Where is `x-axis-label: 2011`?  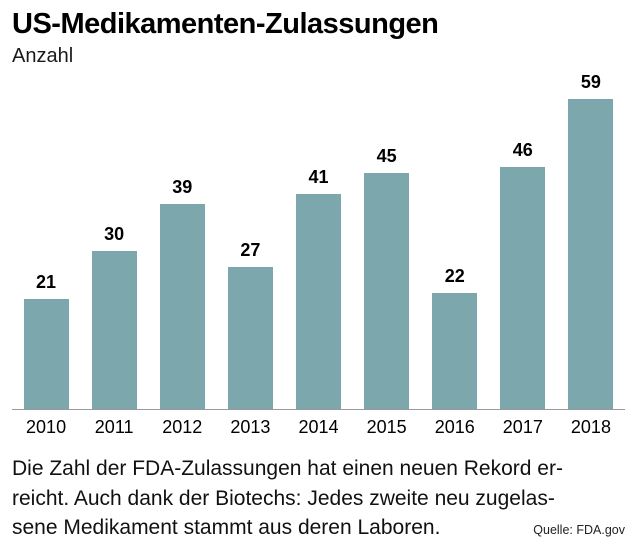
x-axis-label: 2011 is located at coordinates (114, 427).